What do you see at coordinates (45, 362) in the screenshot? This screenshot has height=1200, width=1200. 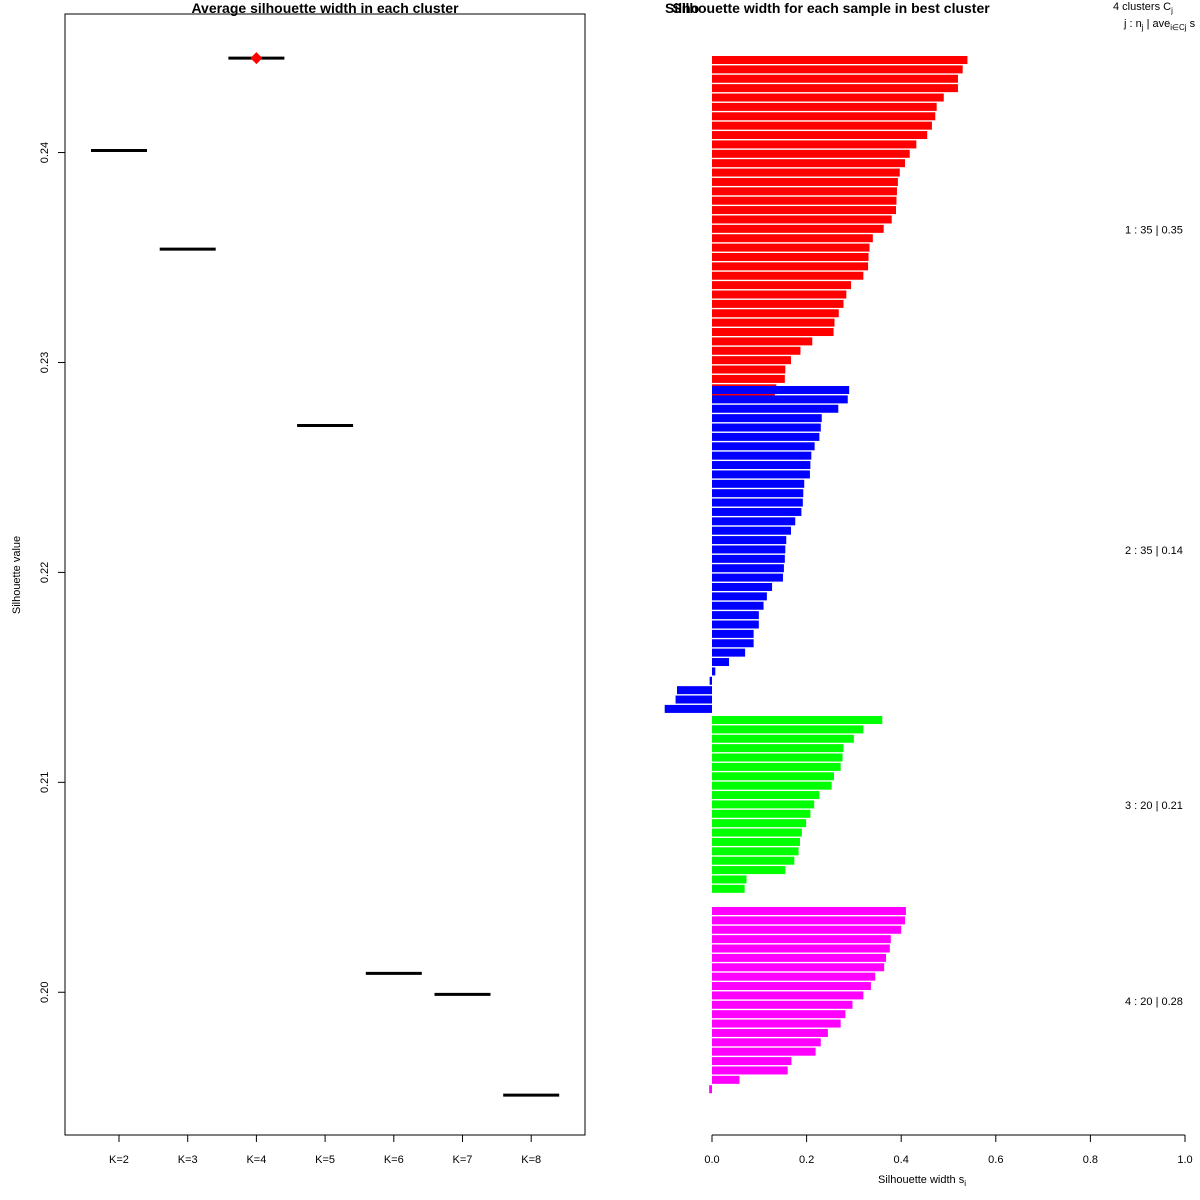 I see `left-y-tick-label: 0.23` at bounding box center [45, 362].